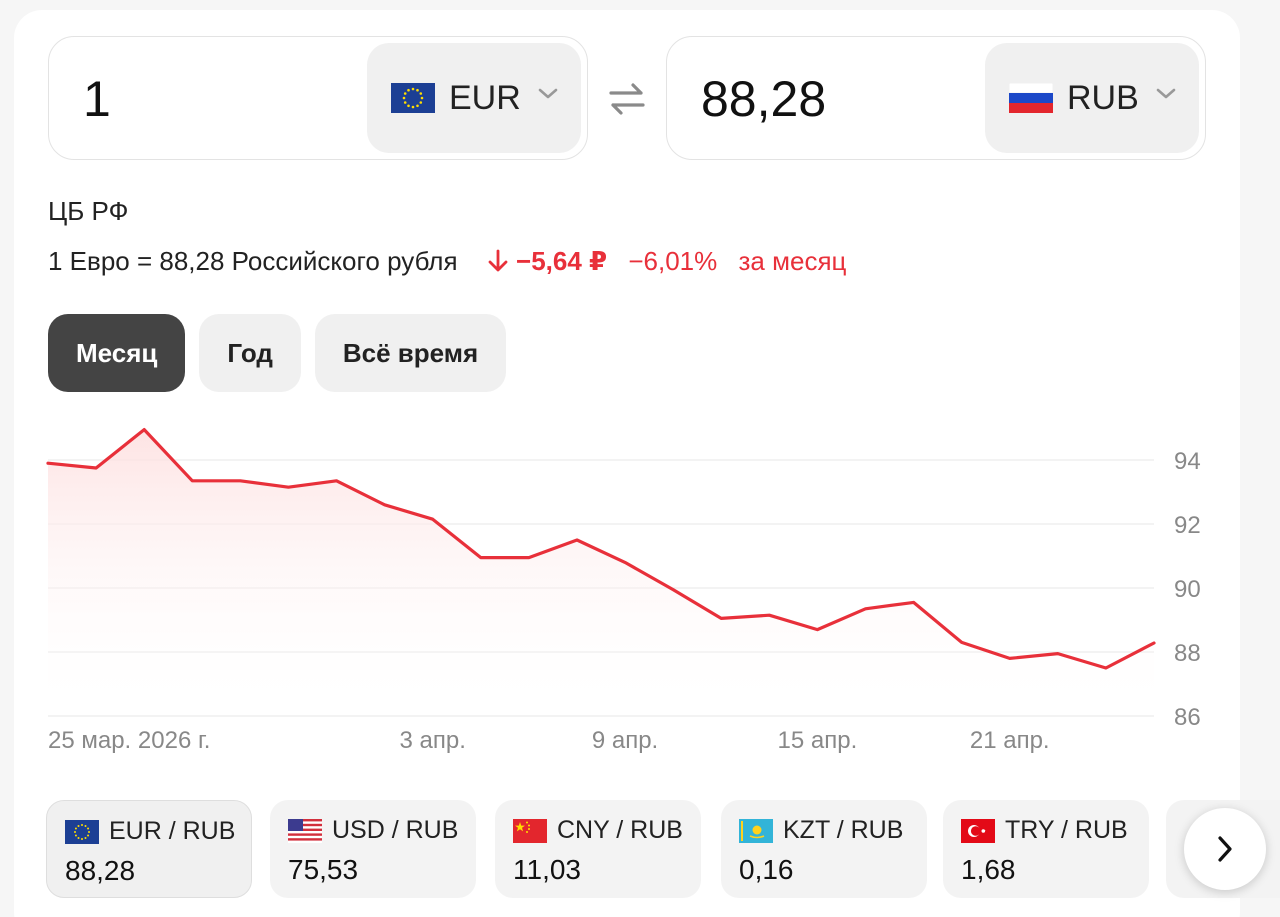 This screenshot has height=917, width=1280. I want to click on kz-flag-icon, so click(756, 830).